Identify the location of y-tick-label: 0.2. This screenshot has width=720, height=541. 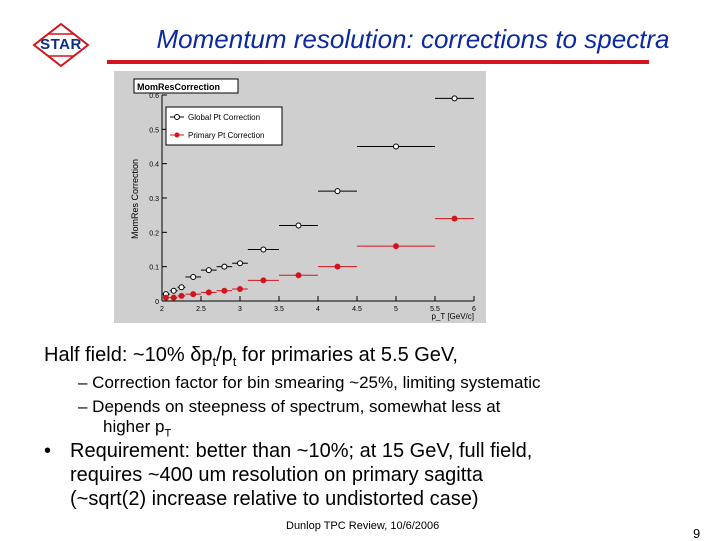
(154, 233).